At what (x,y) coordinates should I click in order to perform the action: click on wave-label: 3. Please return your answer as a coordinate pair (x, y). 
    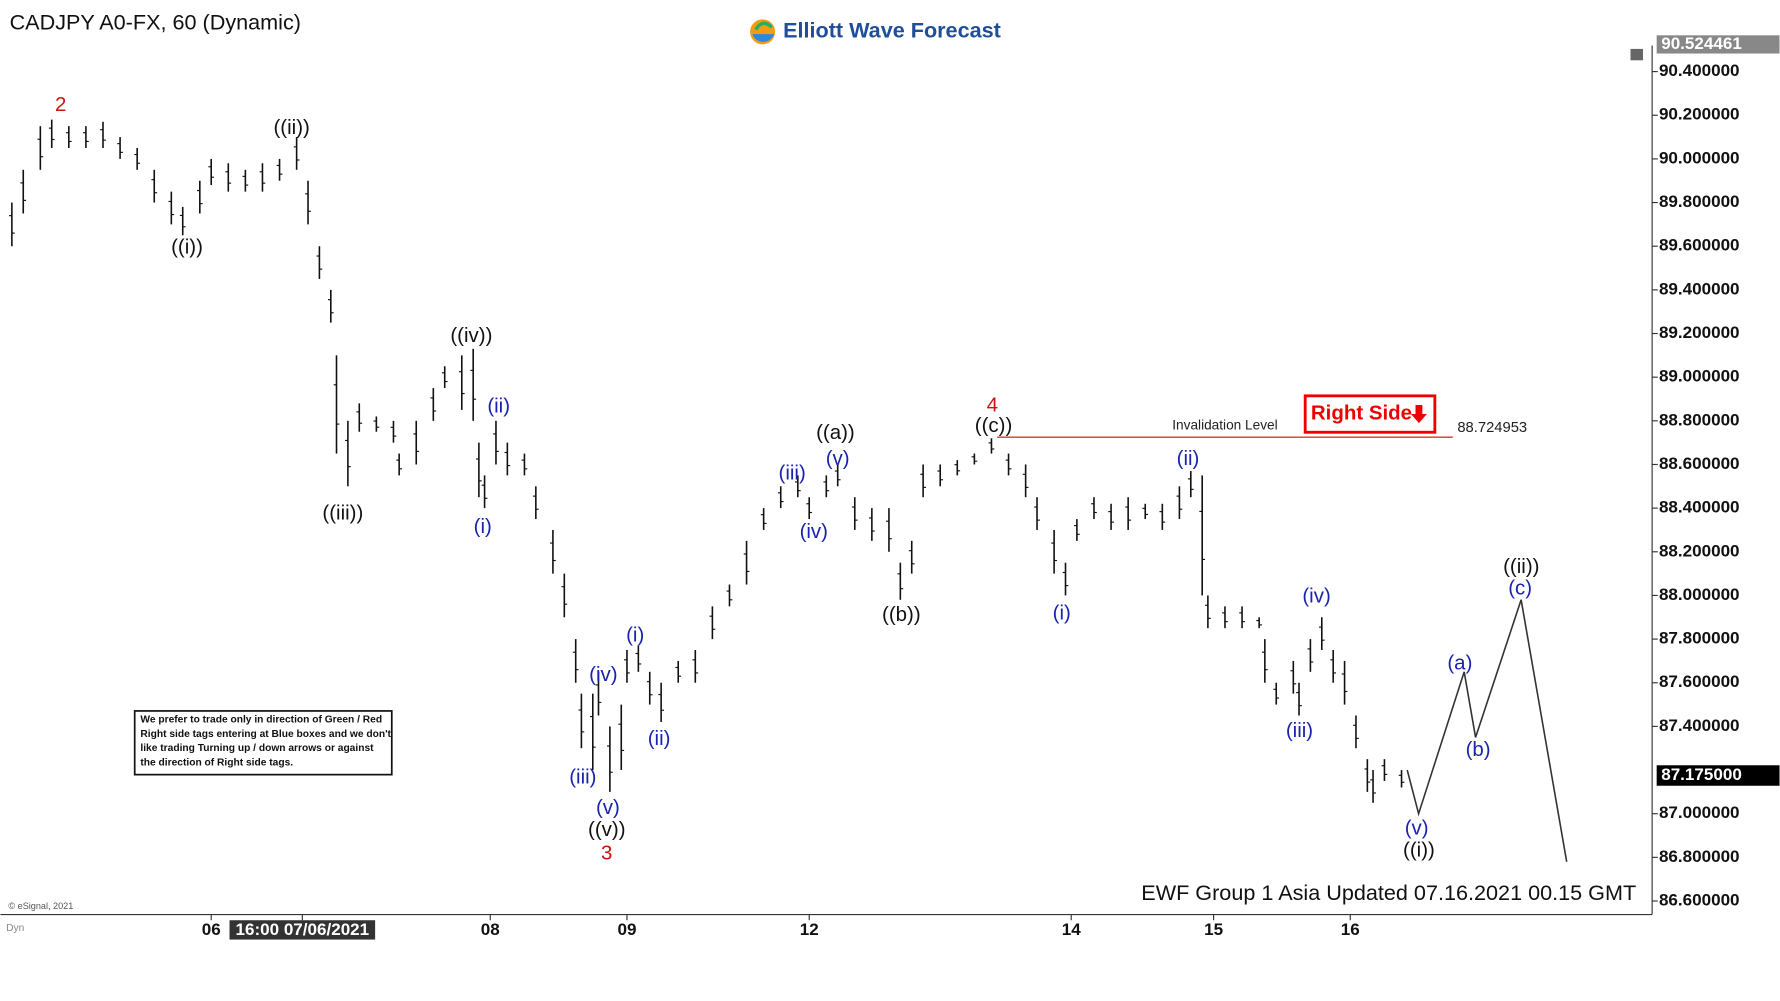
    Looking at the image, I should click on (606, 853).